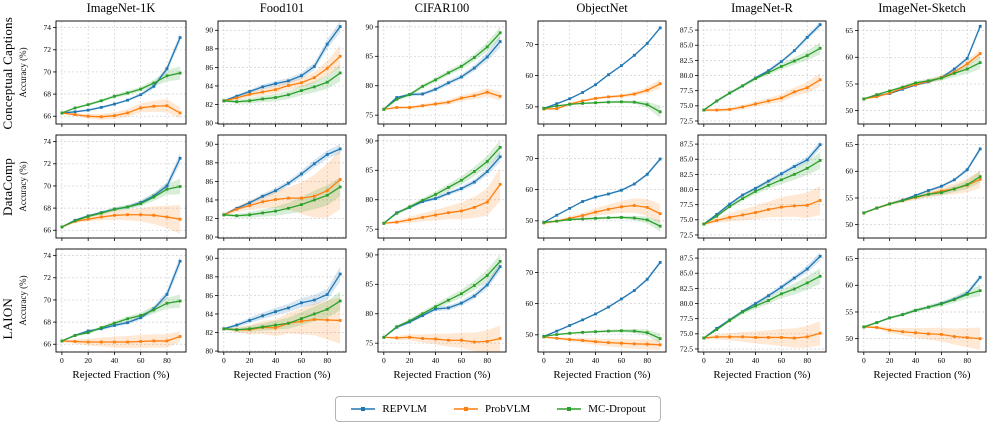  I want to click on svg-text: 55, so click(850, 311).